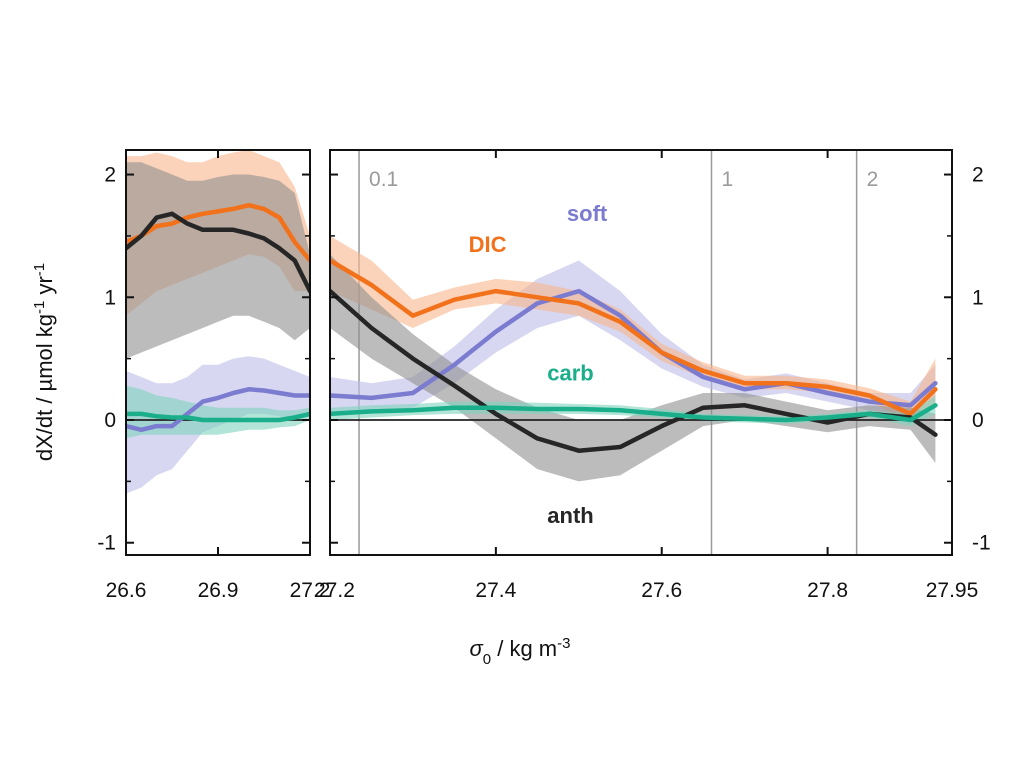 The width and height of the screenshot is (1029, 782). I want to click on y-tick-label: -1, so click(106, 543).